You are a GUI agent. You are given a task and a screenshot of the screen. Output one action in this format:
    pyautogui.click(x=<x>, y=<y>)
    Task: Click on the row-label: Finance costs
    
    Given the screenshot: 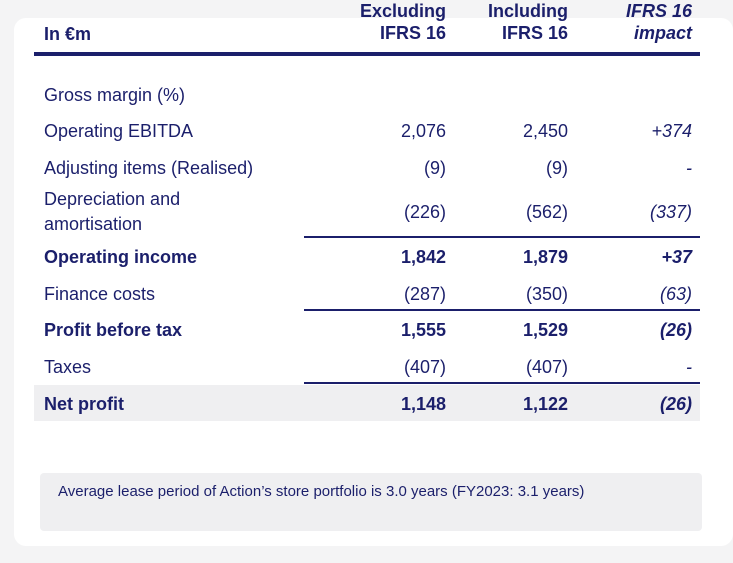 What is the action you would take?
    pyautogui.click(x=100, y=294)
    